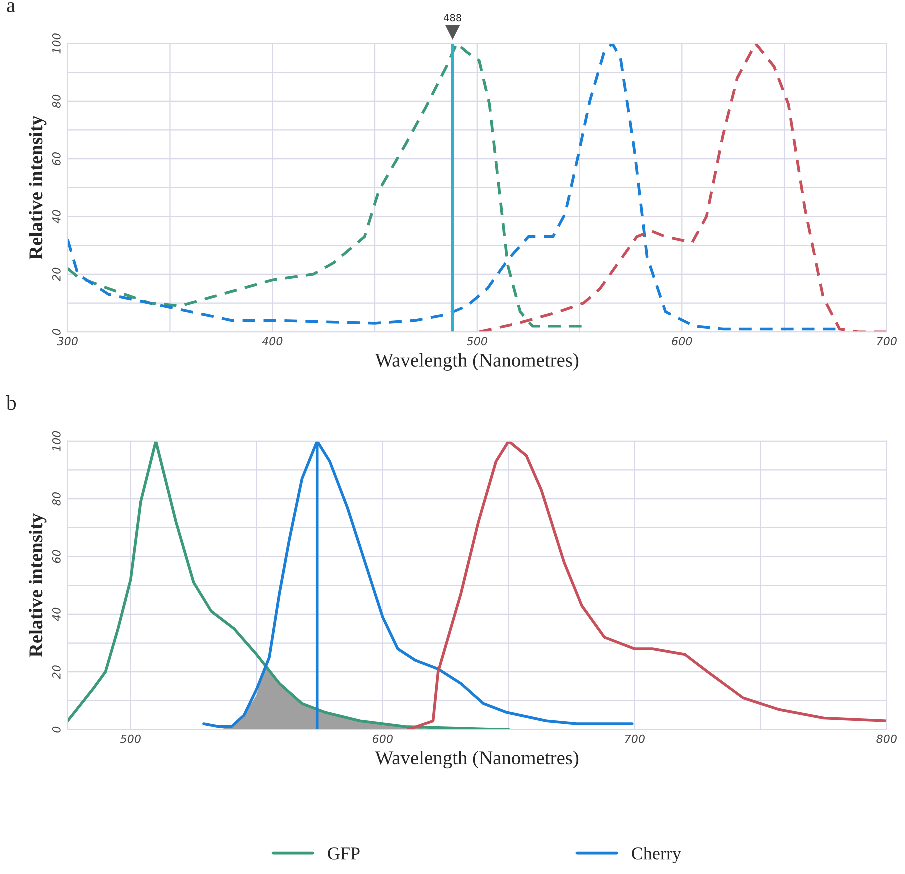 The image size is (905, 874). Describe the element at coordinates (67, 341) in the screenshot. I see `x-tick-label: 300` at that location.